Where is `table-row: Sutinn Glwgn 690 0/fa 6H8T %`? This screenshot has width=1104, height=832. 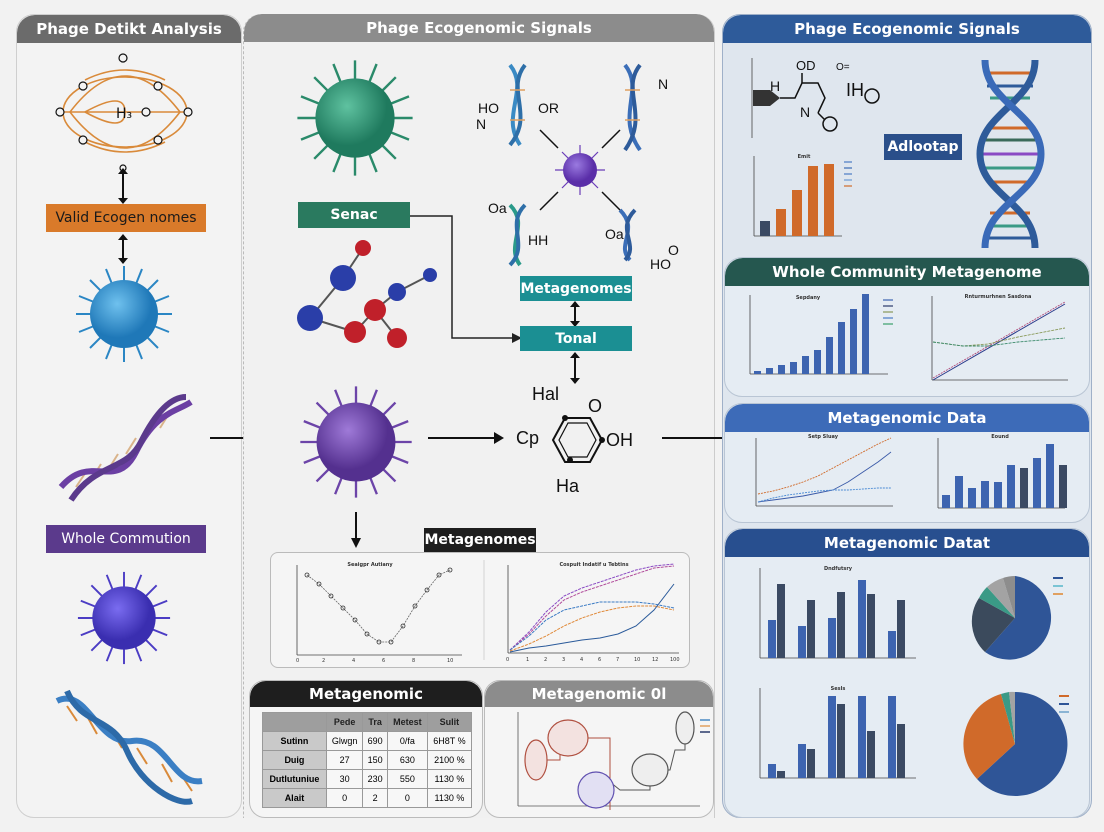
table-row: Sutinn Glwgn 690 0/fa 6H8T % is located at coordinates (367, 741).